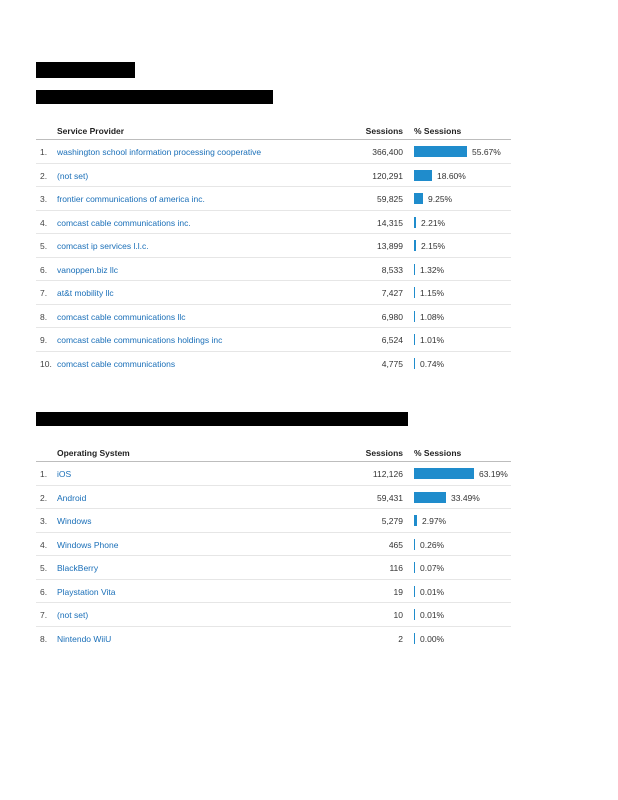  Describe the element at coordinates (273, 591) in the screenshot. I see `table-row: 6. Playstation Vita 19 0.01%` at that location.